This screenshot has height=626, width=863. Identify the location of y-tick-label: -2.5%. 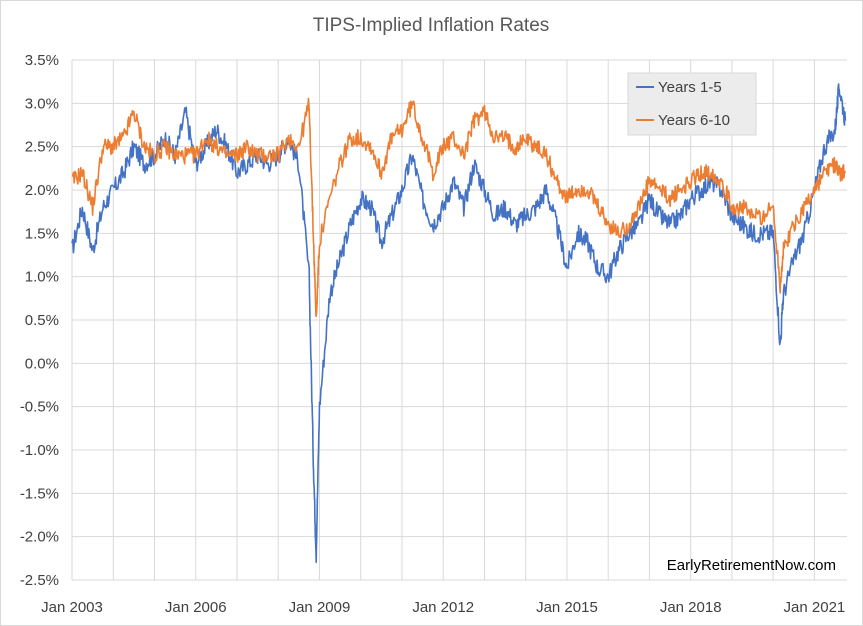
(39, 580).